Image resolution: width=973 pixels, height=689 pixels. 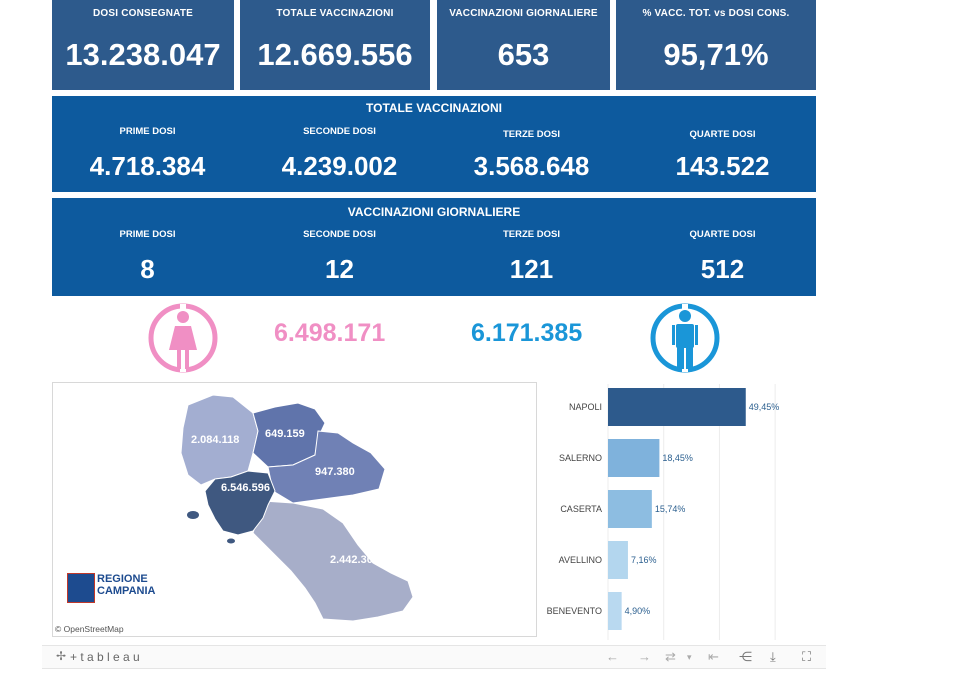 What do you see at coordinates (122, 579) in the screenshot?
I see `logo-line-1: REGIONE` at bounding box center [122, 579].